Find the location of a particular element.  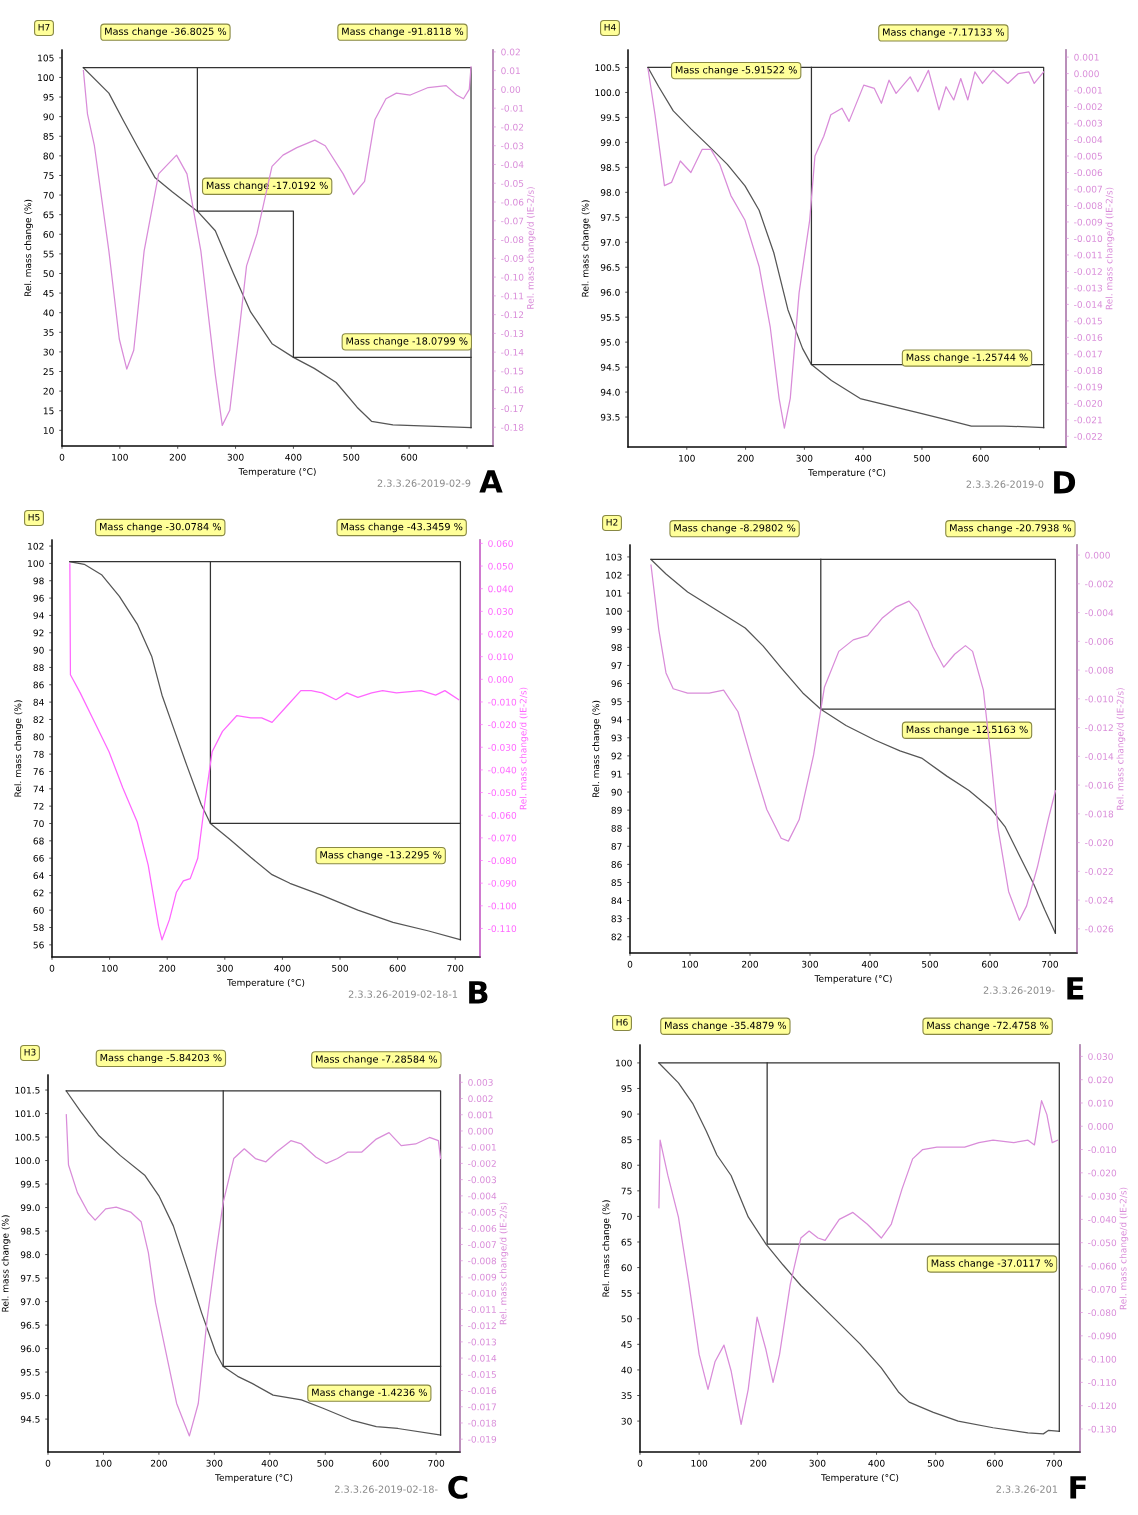

y-tick-label: 55 is located at coordinates (48, 254).